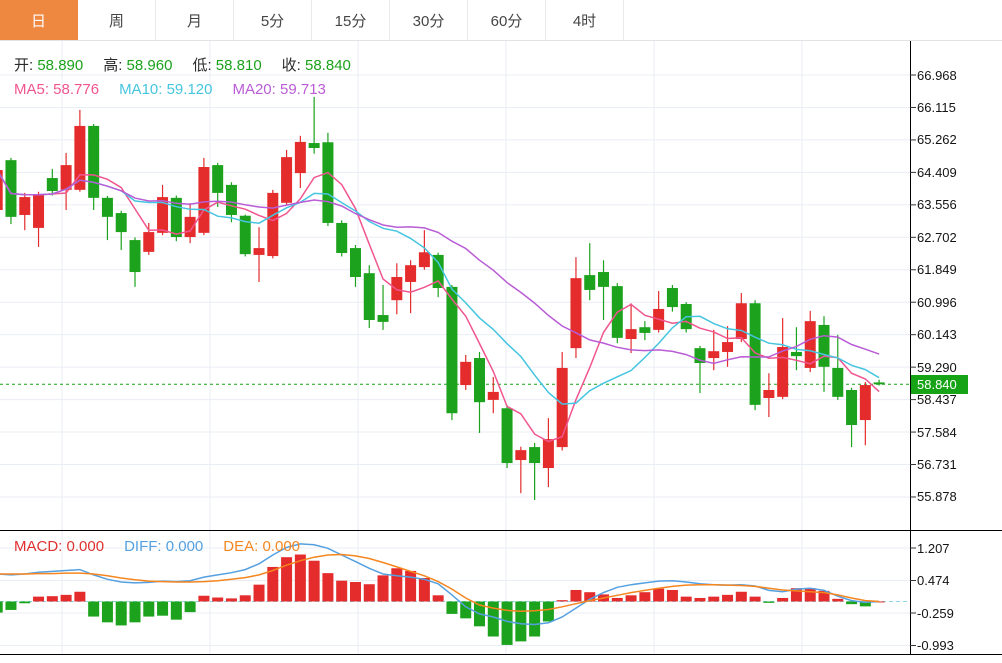  I want to click on tab-4hour: 4时, so click(585, 20).